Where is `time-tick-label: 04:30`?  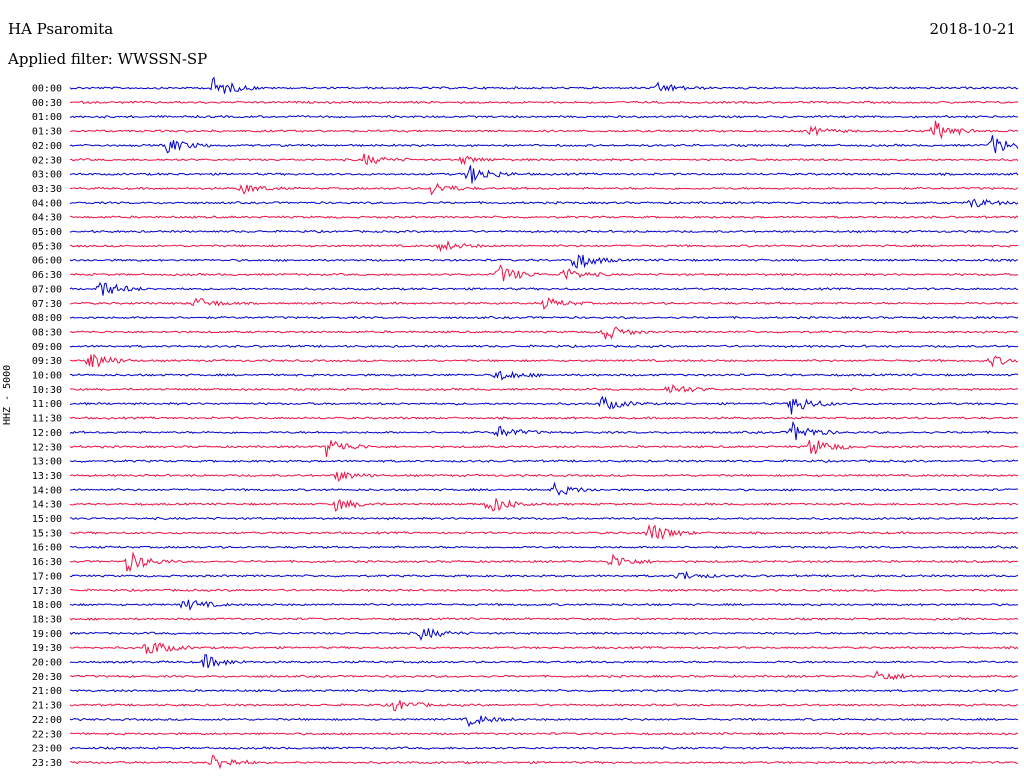 time-tick-label: 04:30 is located at coordinates (47, 218).